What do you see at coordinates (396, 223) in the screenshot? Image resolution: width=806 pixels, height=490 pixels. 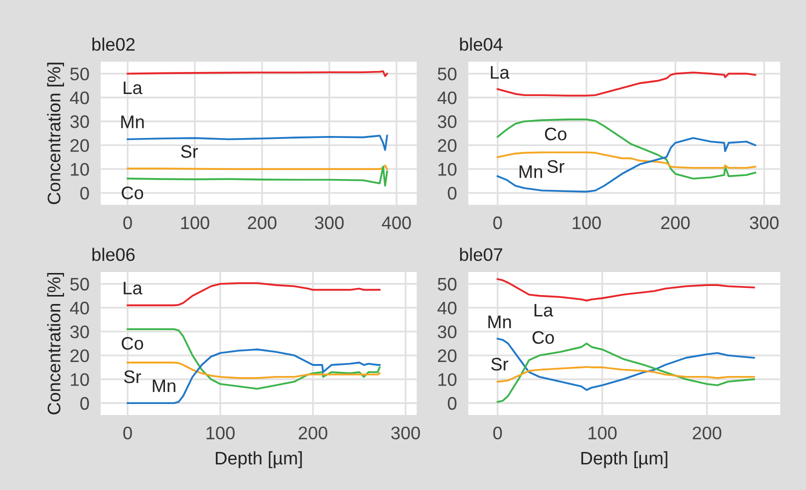 I see `x-tick-label: 400` at bounding box center [396, 223].